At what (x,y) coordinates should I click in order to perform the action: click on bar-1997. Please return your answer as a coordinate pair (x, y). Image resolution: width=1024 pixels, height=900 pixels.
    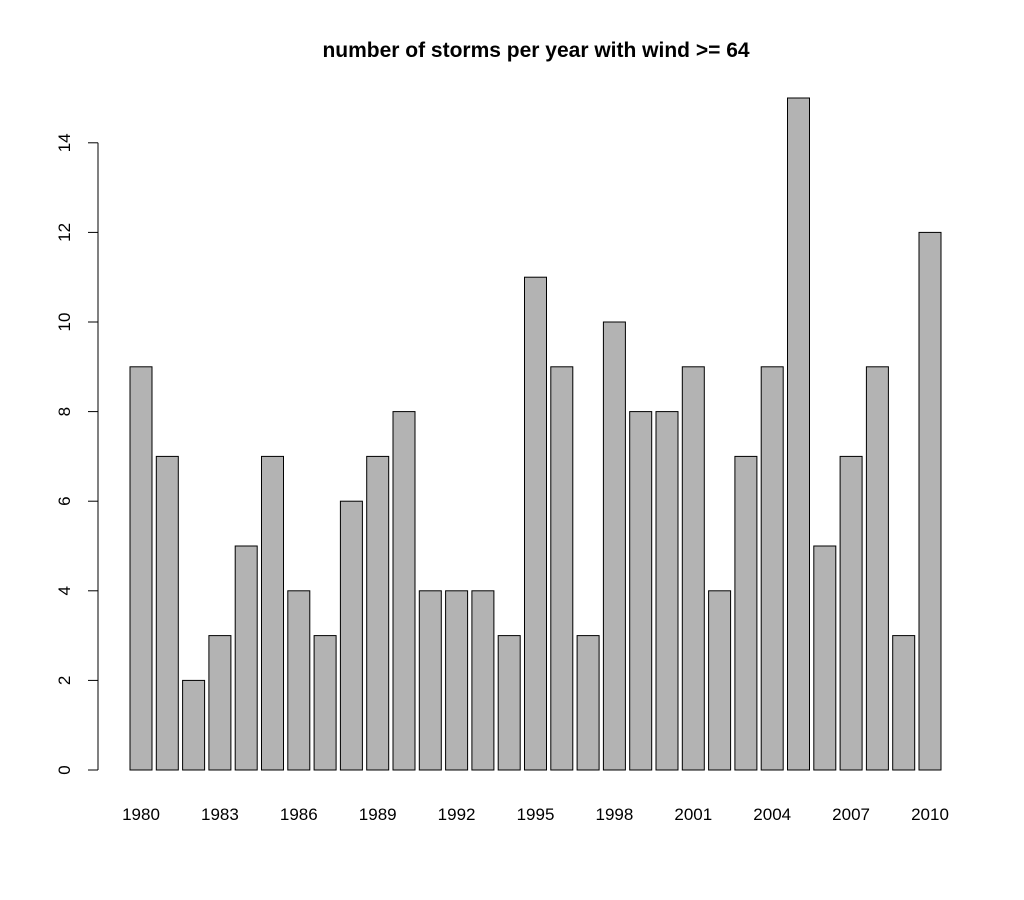
    Looking at the image, I should click on (588, 703).